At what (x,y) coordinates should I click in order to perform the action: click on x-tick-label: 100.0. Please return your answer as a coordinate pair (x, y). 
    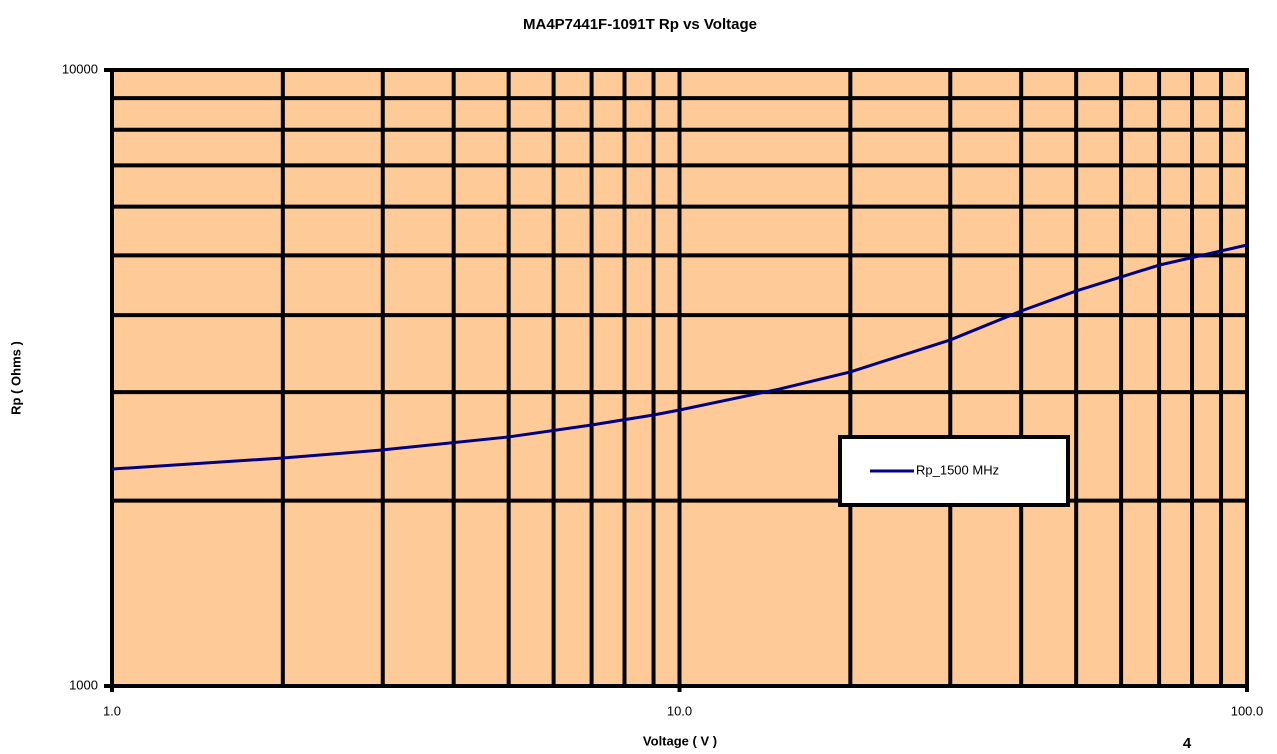
    Looking at the image, I should click on (1247, 710).